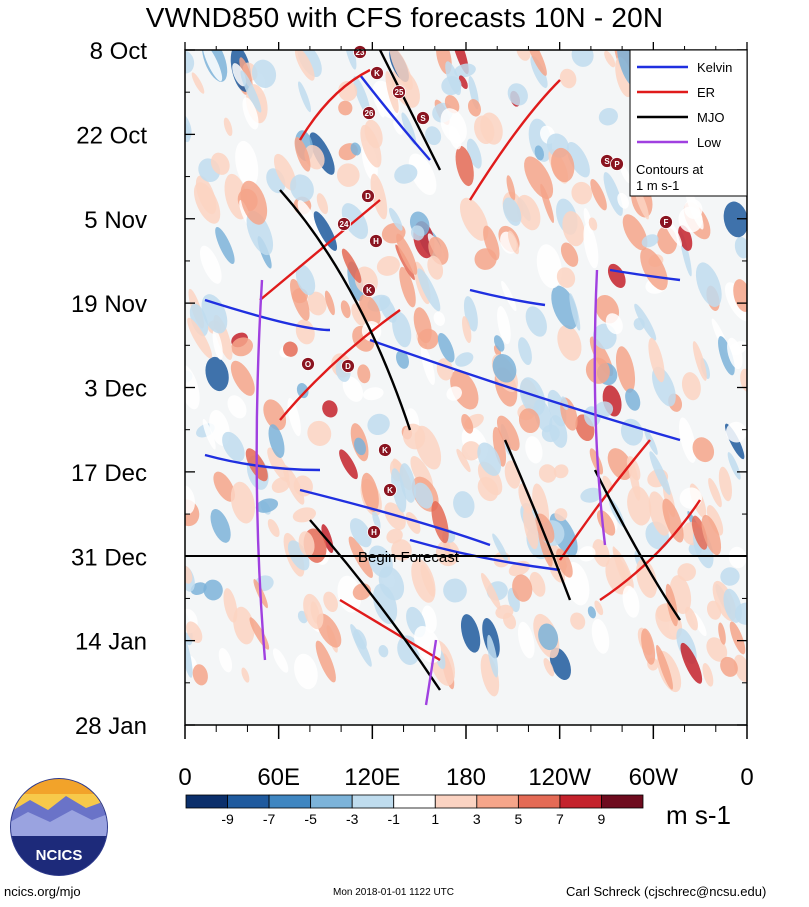 The width and height of the screenshot is (809, 907). What do you see at coordinates (602, 819) in the screenshot?
I see `colorbar-label: 9` at bounding box center [602, 819].